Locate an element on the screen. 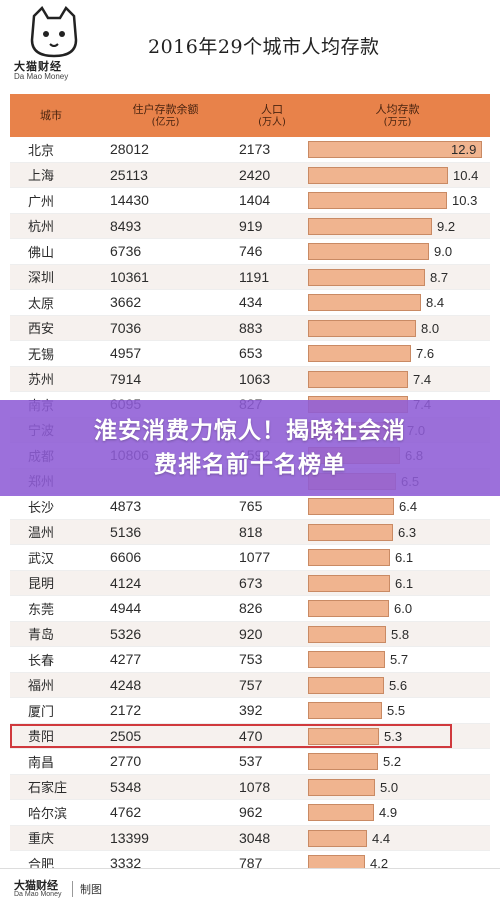 This screenshot has width=500, height=908. footer-brand-sub: Da Mao Money is located at coordinates (38, 894).